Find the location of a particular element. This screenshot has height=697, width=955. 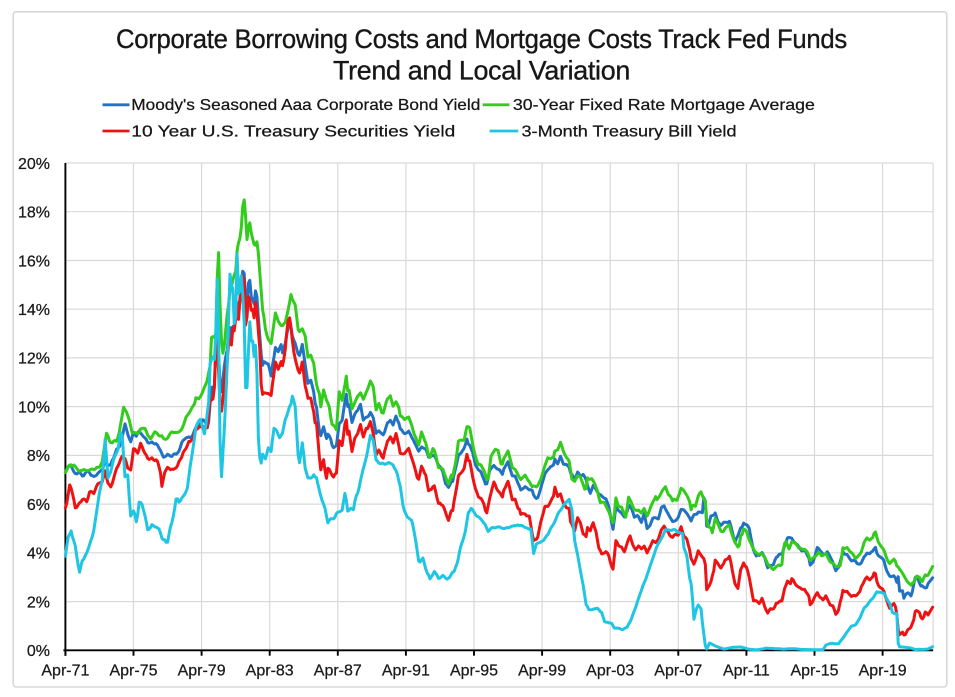

svg-text:30-Year Fixed Rate Mortgage Av: 30-Year Fixed Rate Mortgage Average is located at coordinates (664, 105).